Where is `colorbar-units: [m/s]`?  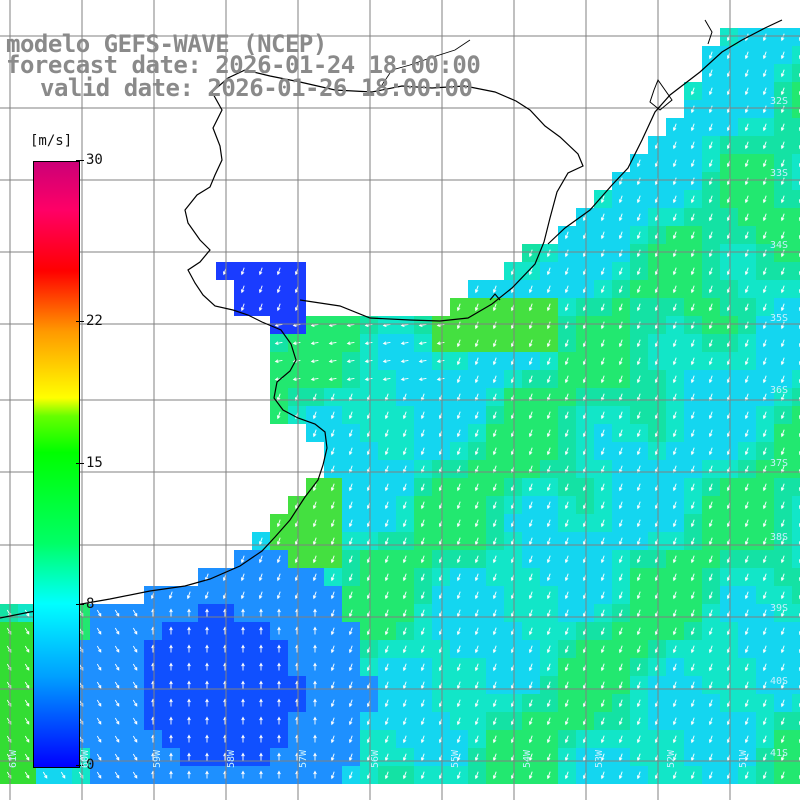 colorbar-units: [m/s] is located at coordinates (51, 141).